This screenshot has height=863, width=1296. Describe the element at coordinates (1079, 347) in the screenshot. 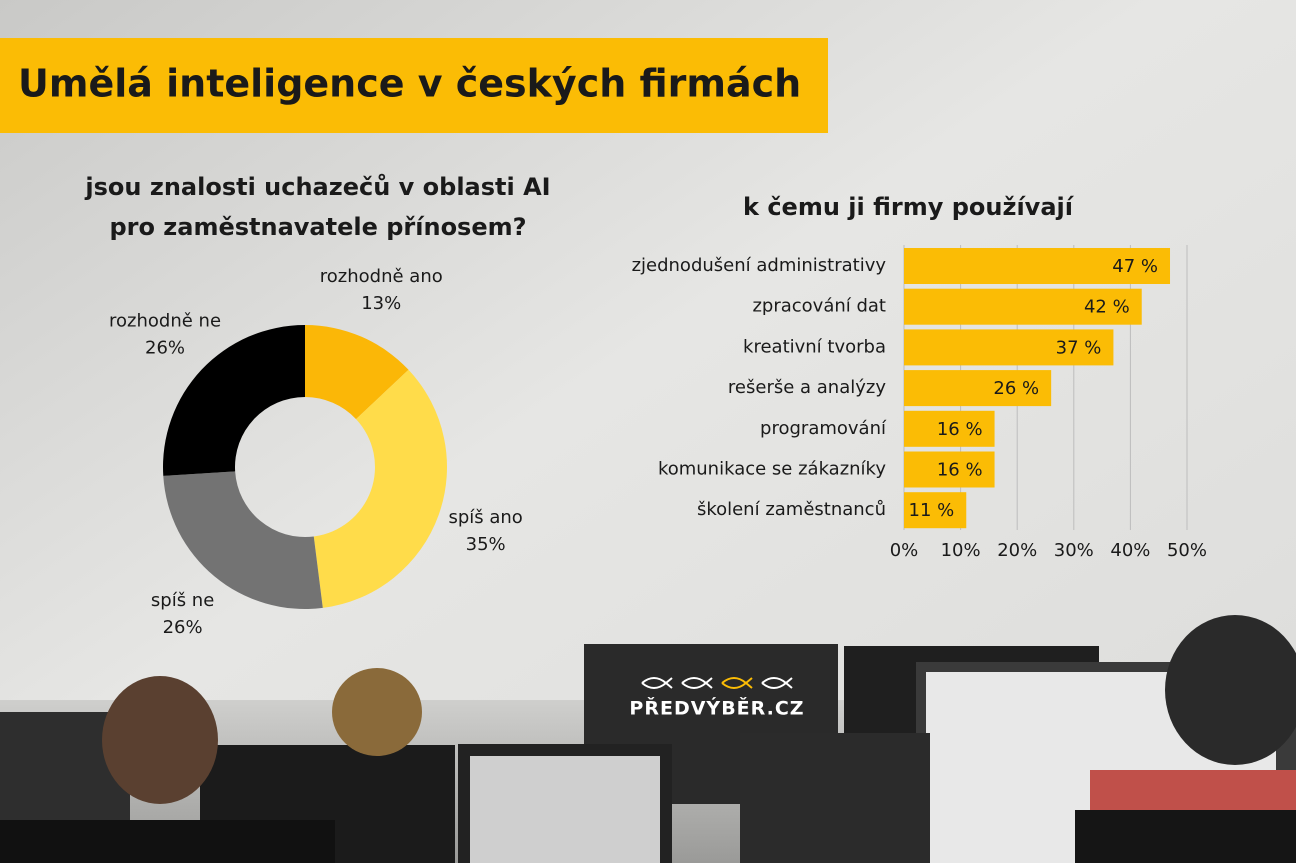

I see `bar-value: 37 %` at that location.